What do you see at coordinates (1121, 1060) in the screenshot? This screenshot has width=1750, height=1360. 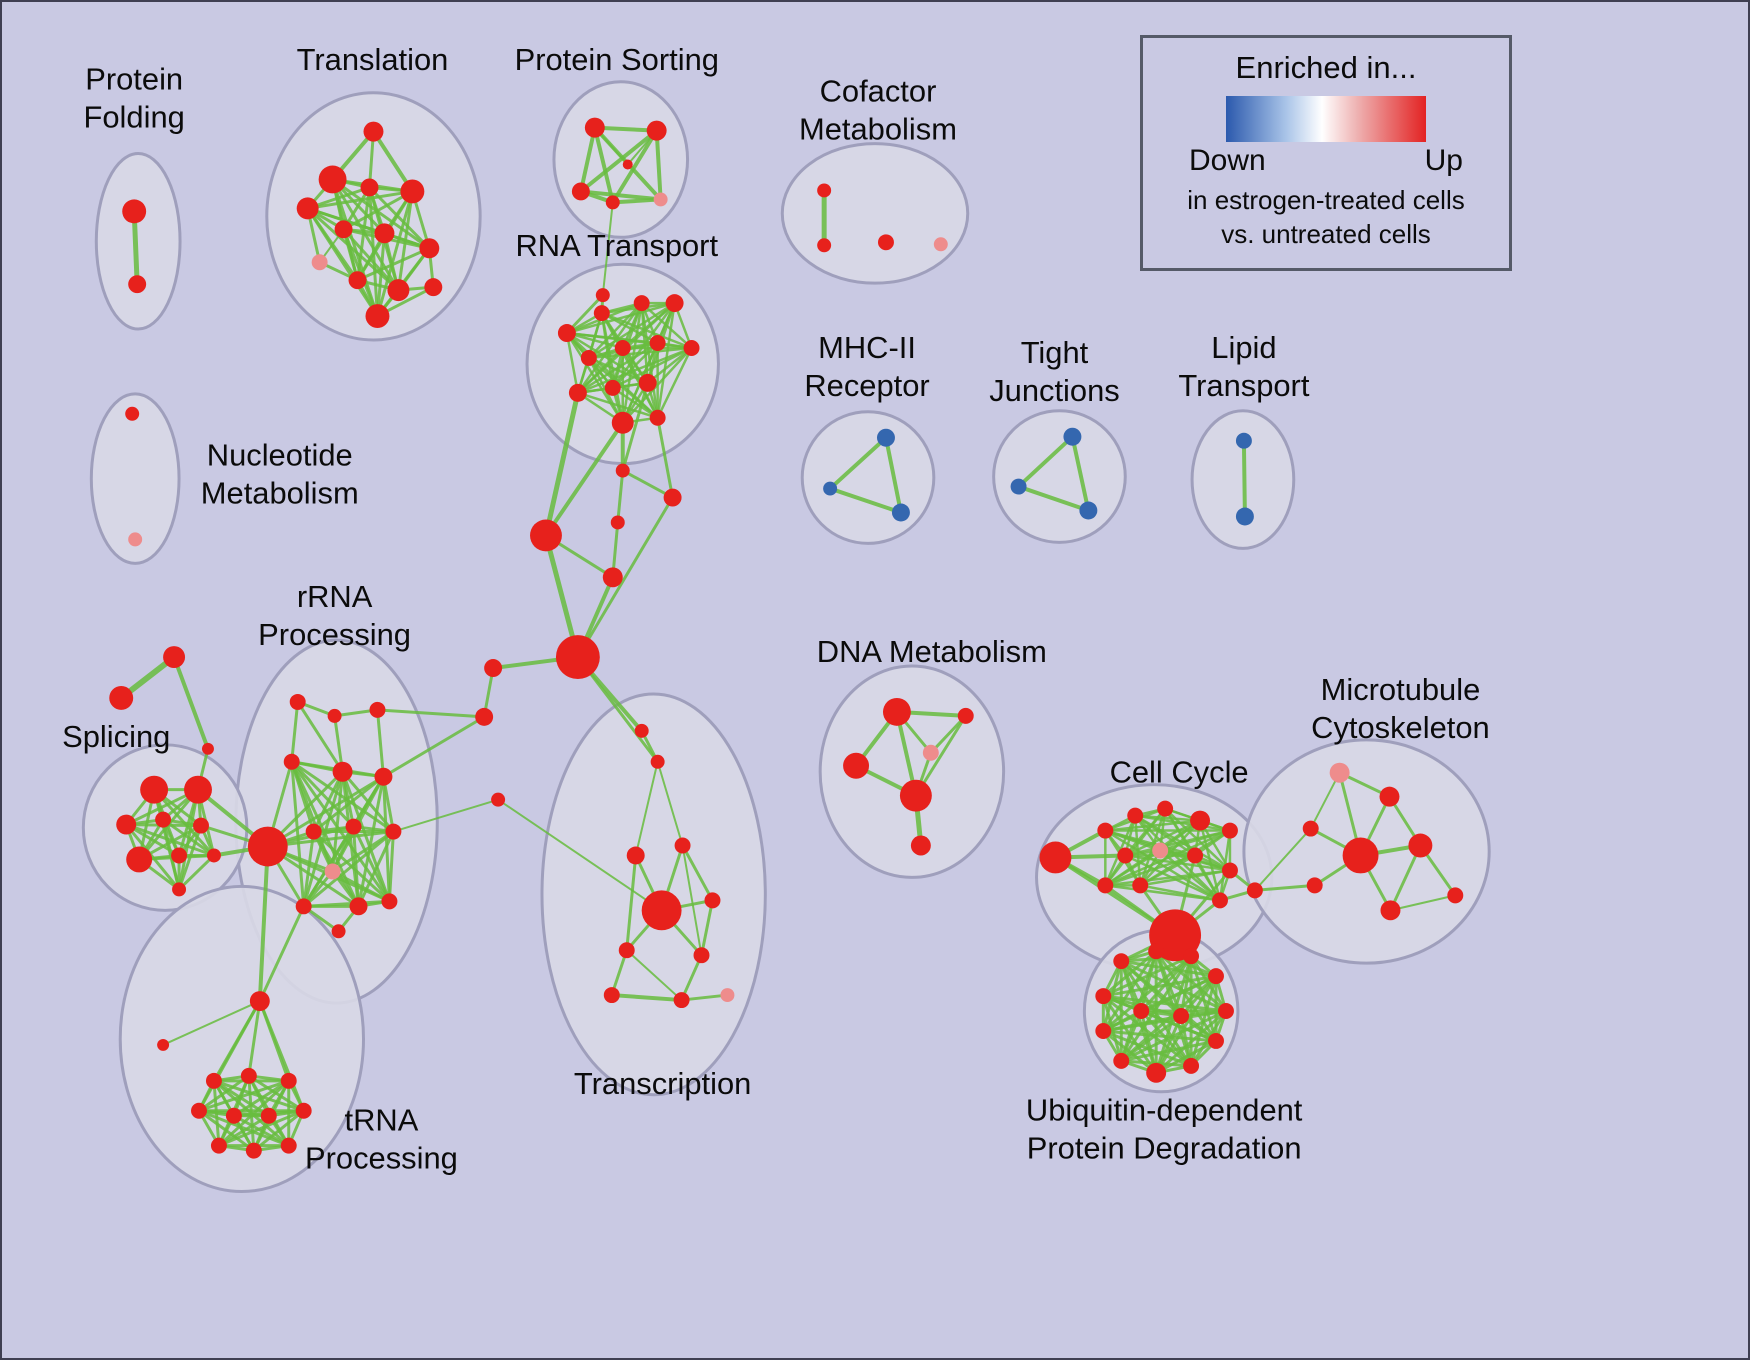 I see `node-ub9` at bounding box center [1121, 1060].